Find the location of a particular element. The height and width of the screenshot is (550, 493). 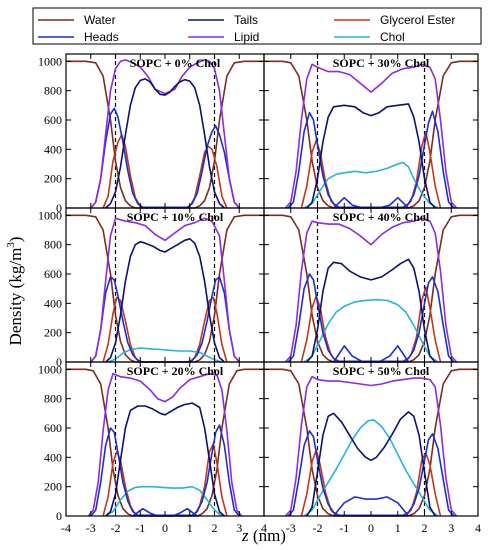

series-line-glycerol-ester is located at coordinates (165, 171).